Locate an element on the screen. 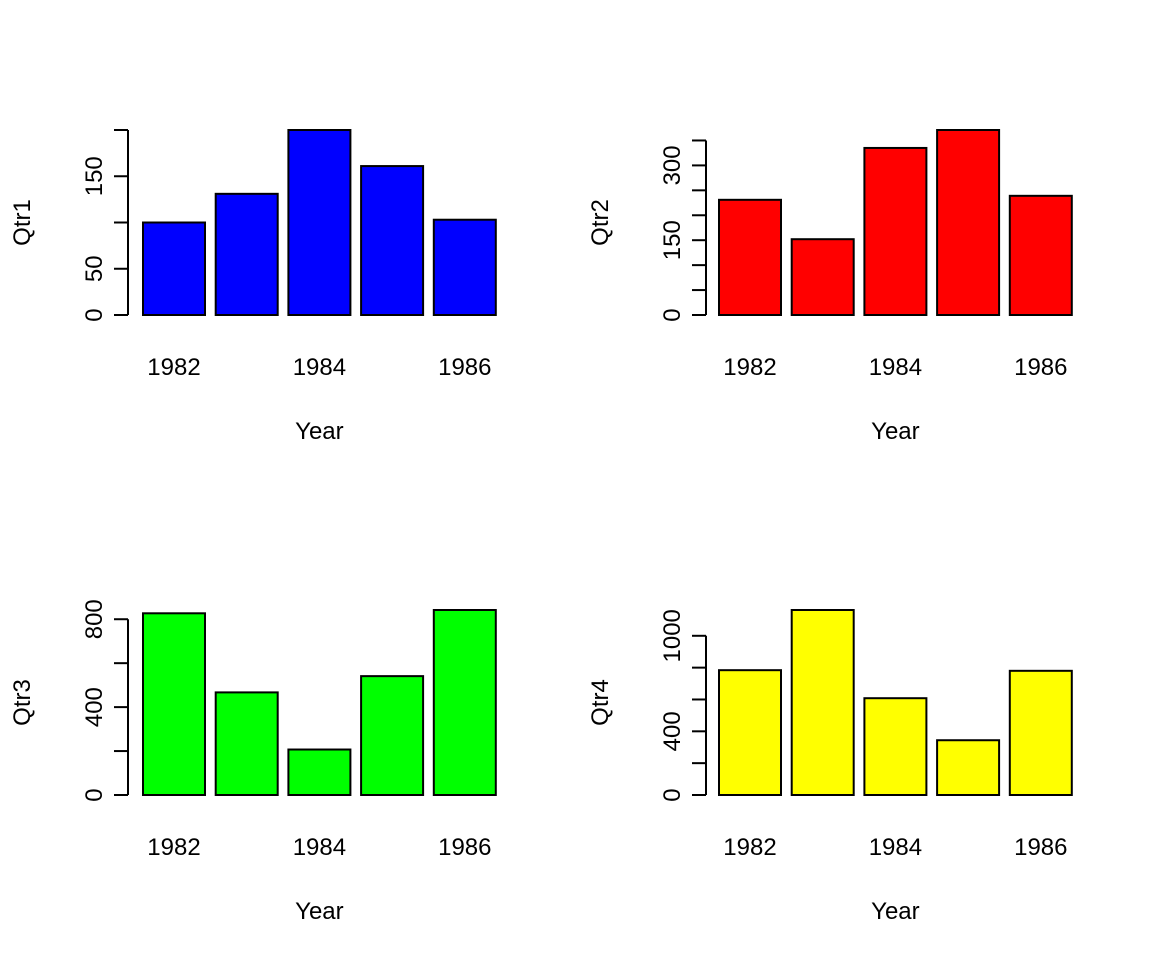 The width and height of the screenshot is (1152, 960). panel-qtr1: 0 50 150 Qtr1 1982 1984 1986 Year is located at coordinates (253, 287).